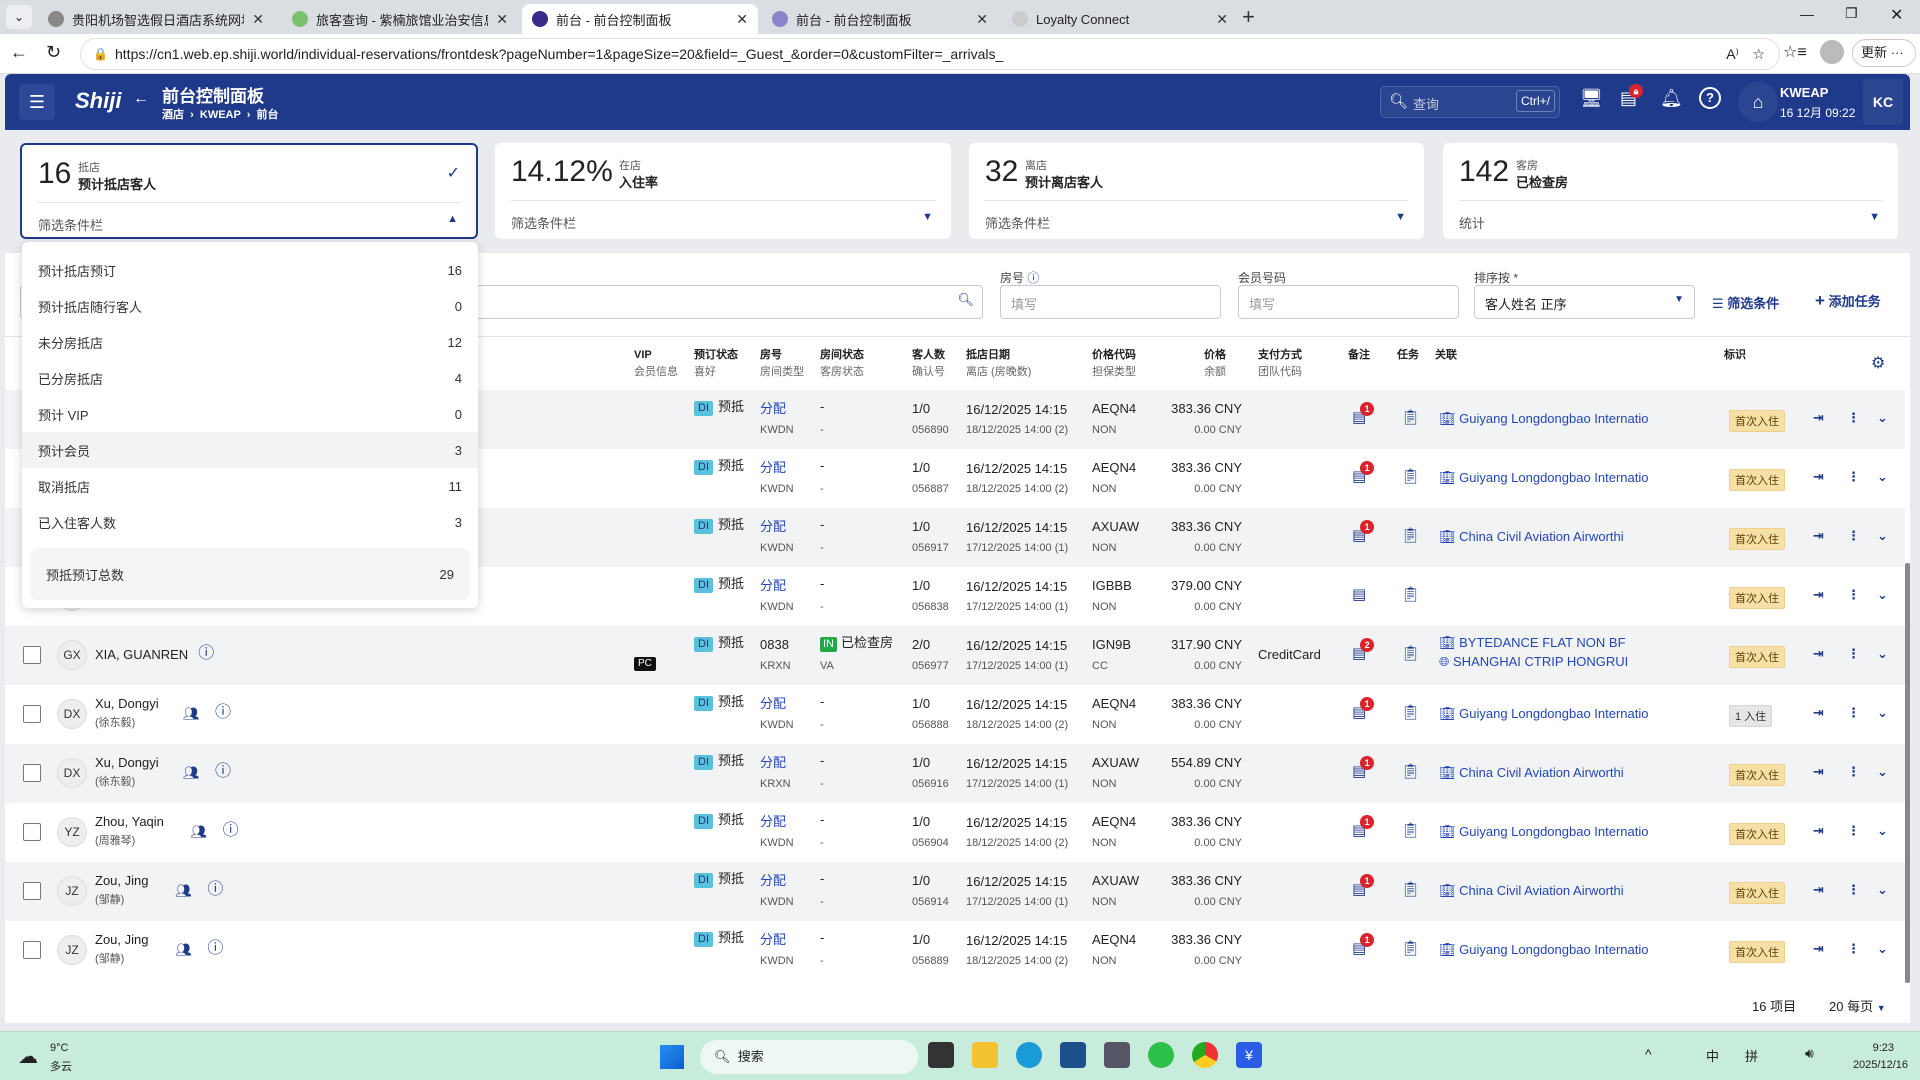 The width and height of the screenshot is (1920, 1080). What do you see at coordinates (142, 654) in the screenshot?
I see `guest-name: XIA, GUANREN` at bounding box center [142, 654].